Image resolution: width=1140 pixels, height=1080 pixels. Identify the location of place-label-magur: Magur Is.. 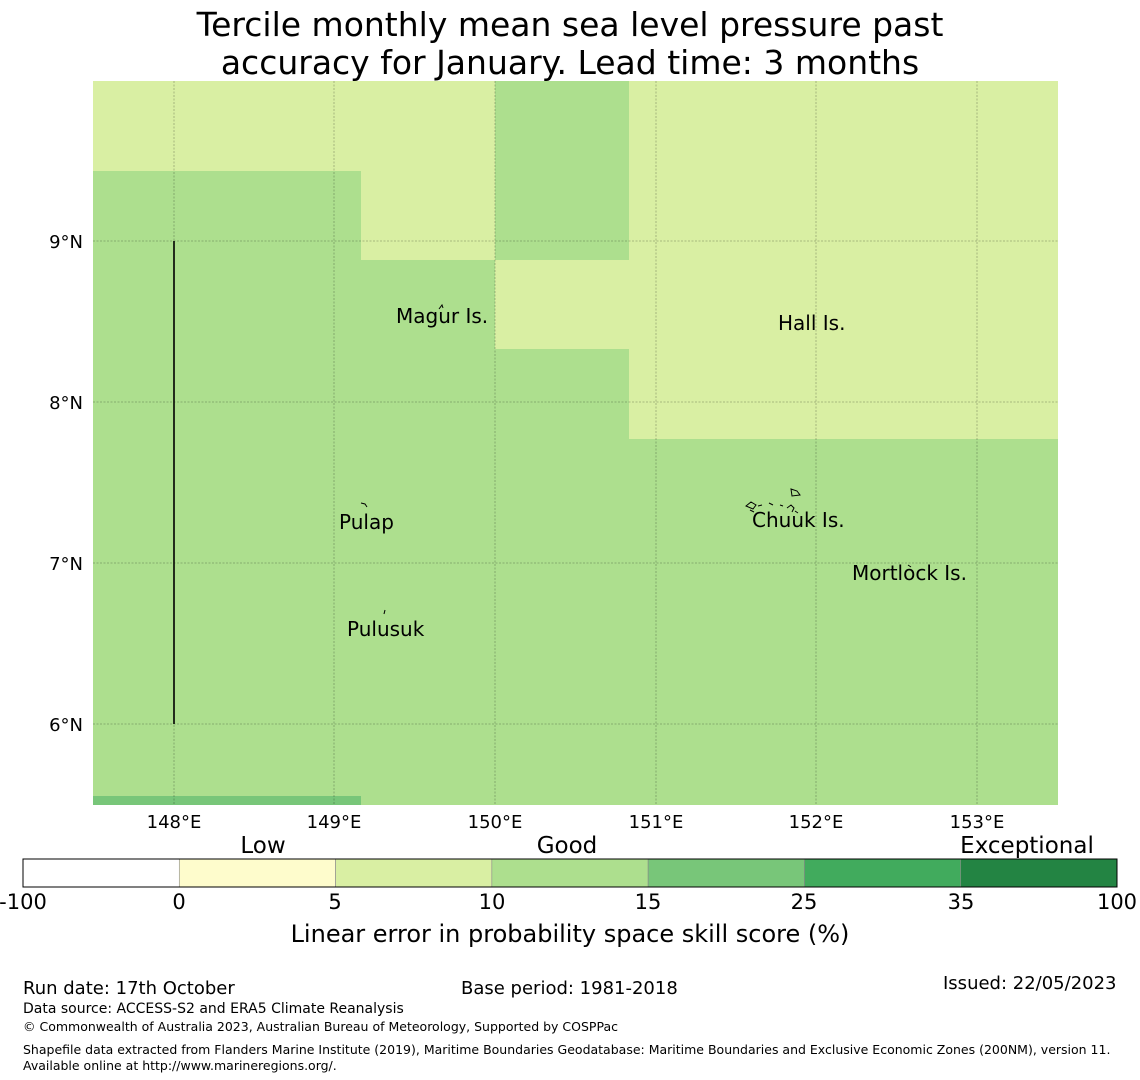
(442, 316).